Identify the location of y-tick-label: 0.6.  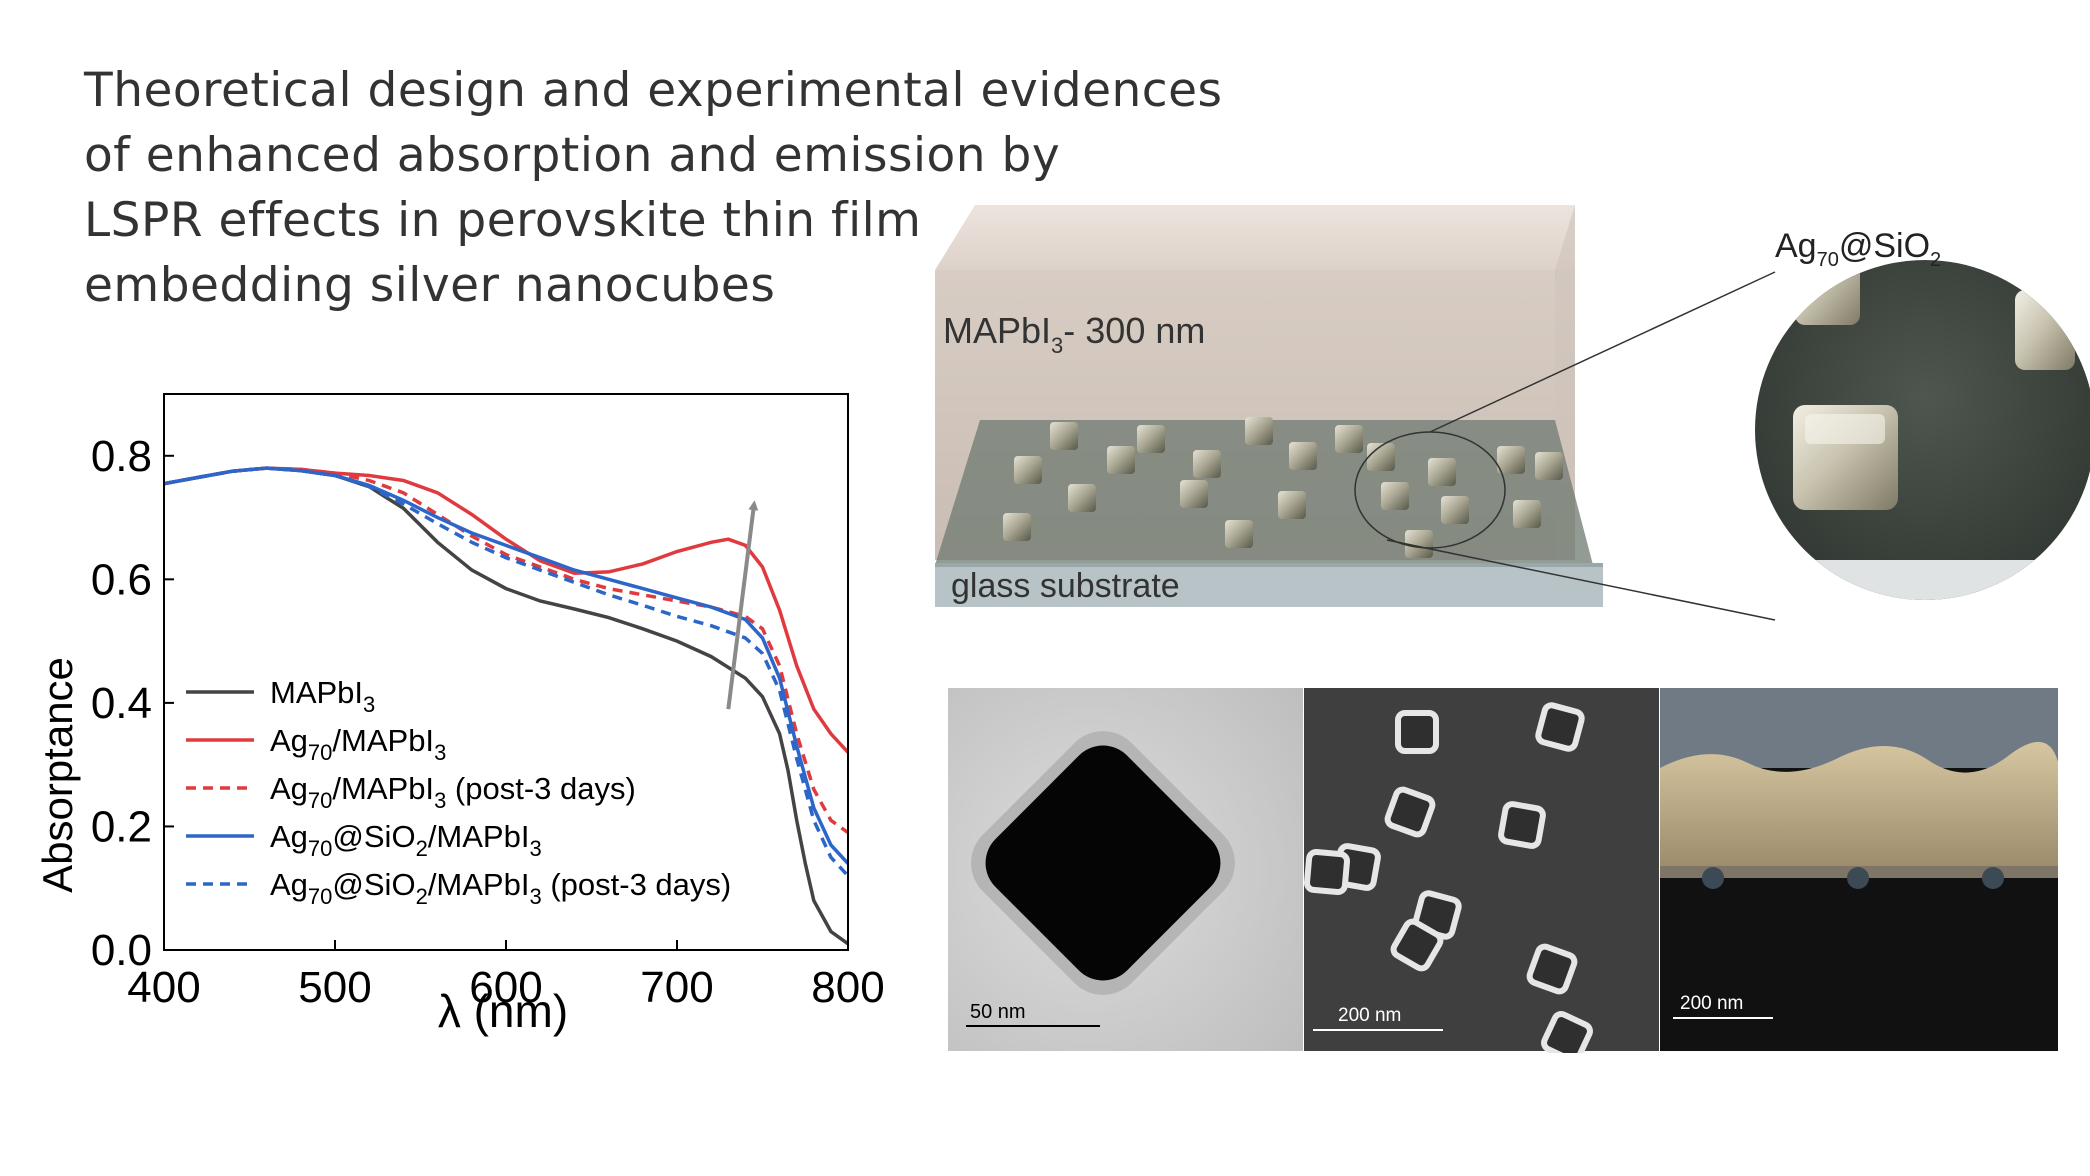
(121, 579).